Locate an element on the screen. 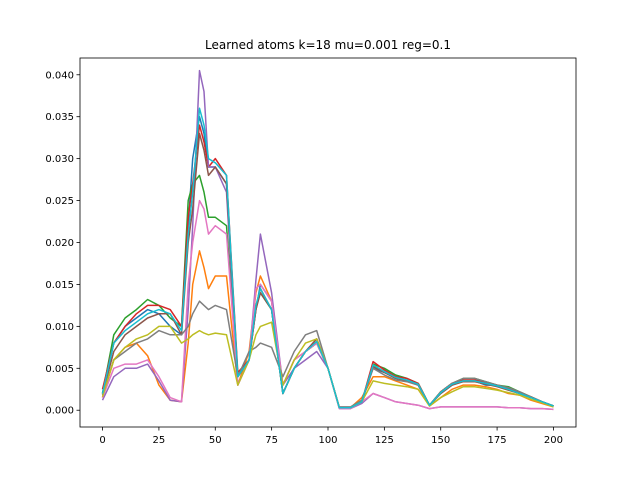  x-tick-label: 150 is located at coordinates (440, 440).